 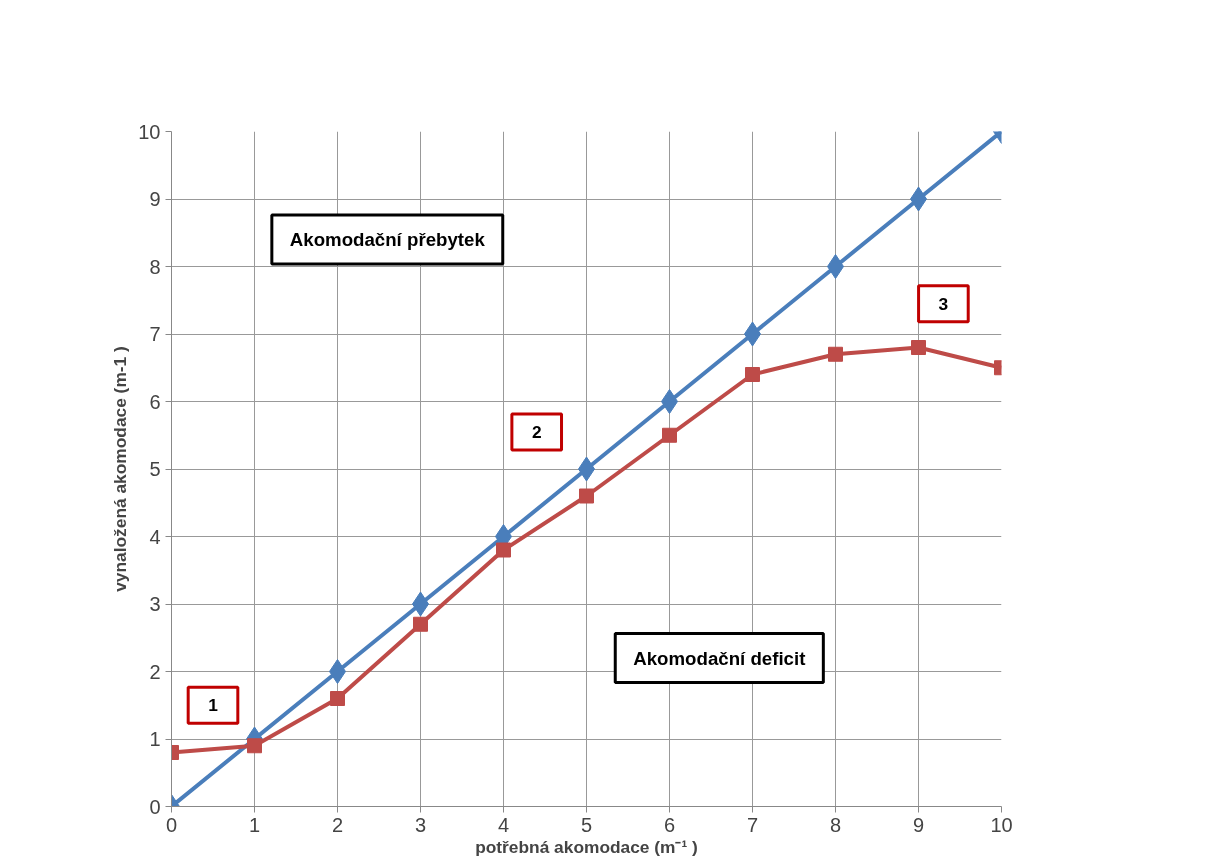 What do you see at coordinates (149, 131) in the screenshot?
I see `y-tick-label: 10` at bounding box center [149, 131].